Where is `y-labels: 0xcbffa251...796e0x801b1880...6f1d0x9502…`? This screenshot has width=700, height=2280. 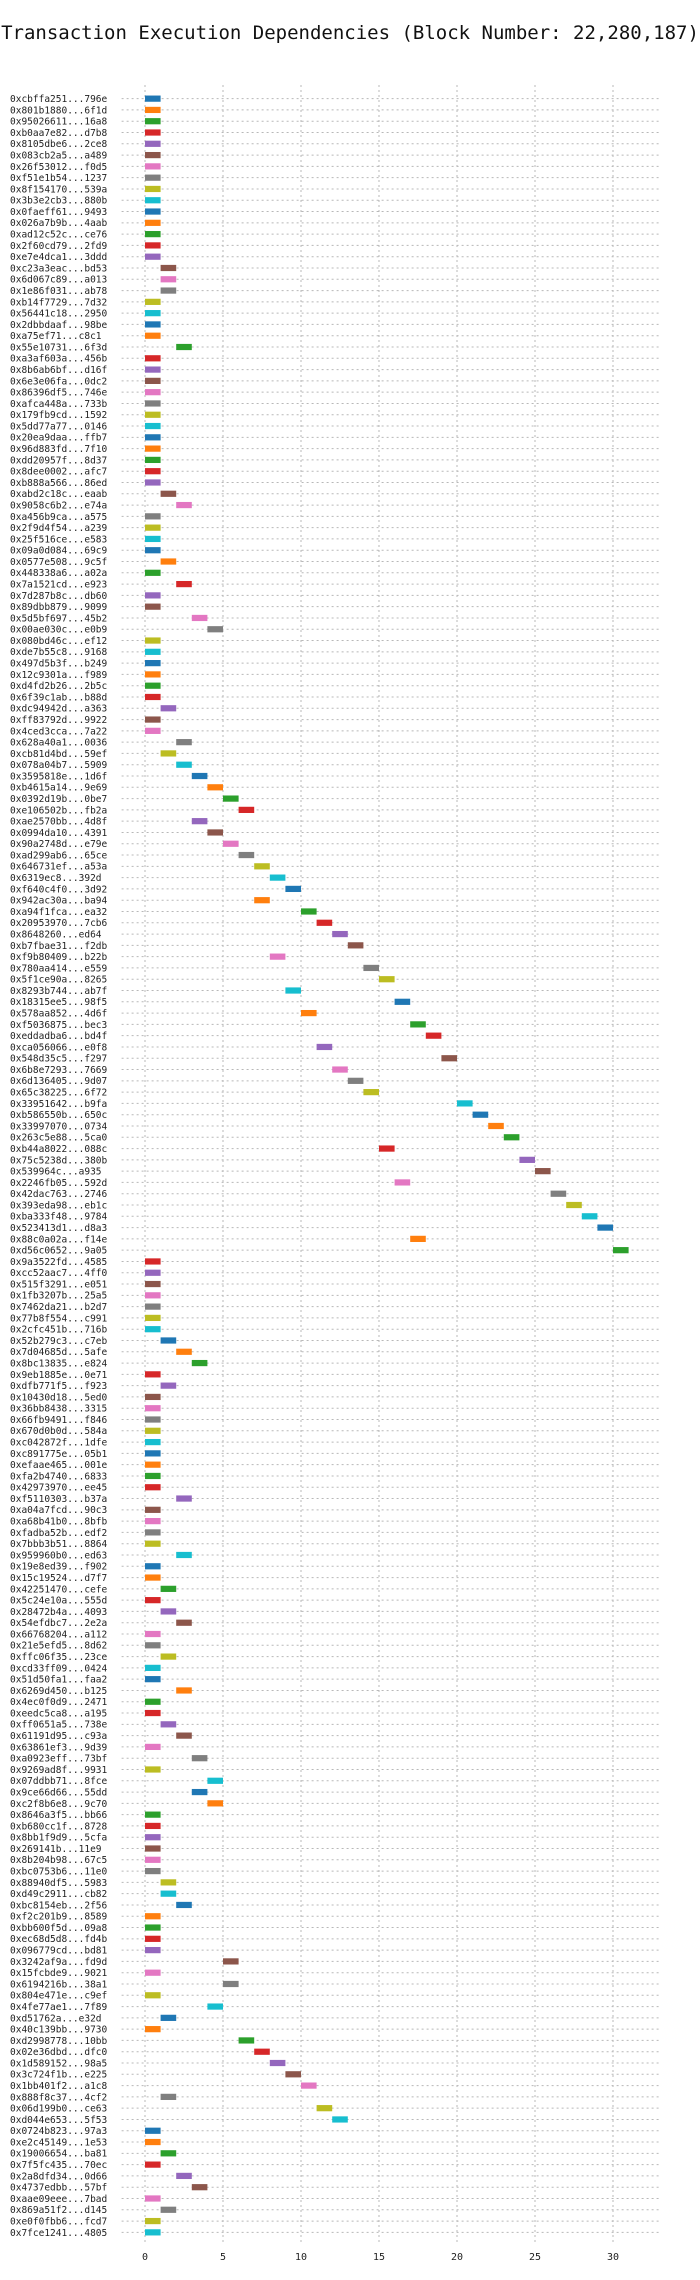 y-labels: 0xcbffa251...796e0x801b1880...6f1d0x9502… is located at coordinates (59, 1166).